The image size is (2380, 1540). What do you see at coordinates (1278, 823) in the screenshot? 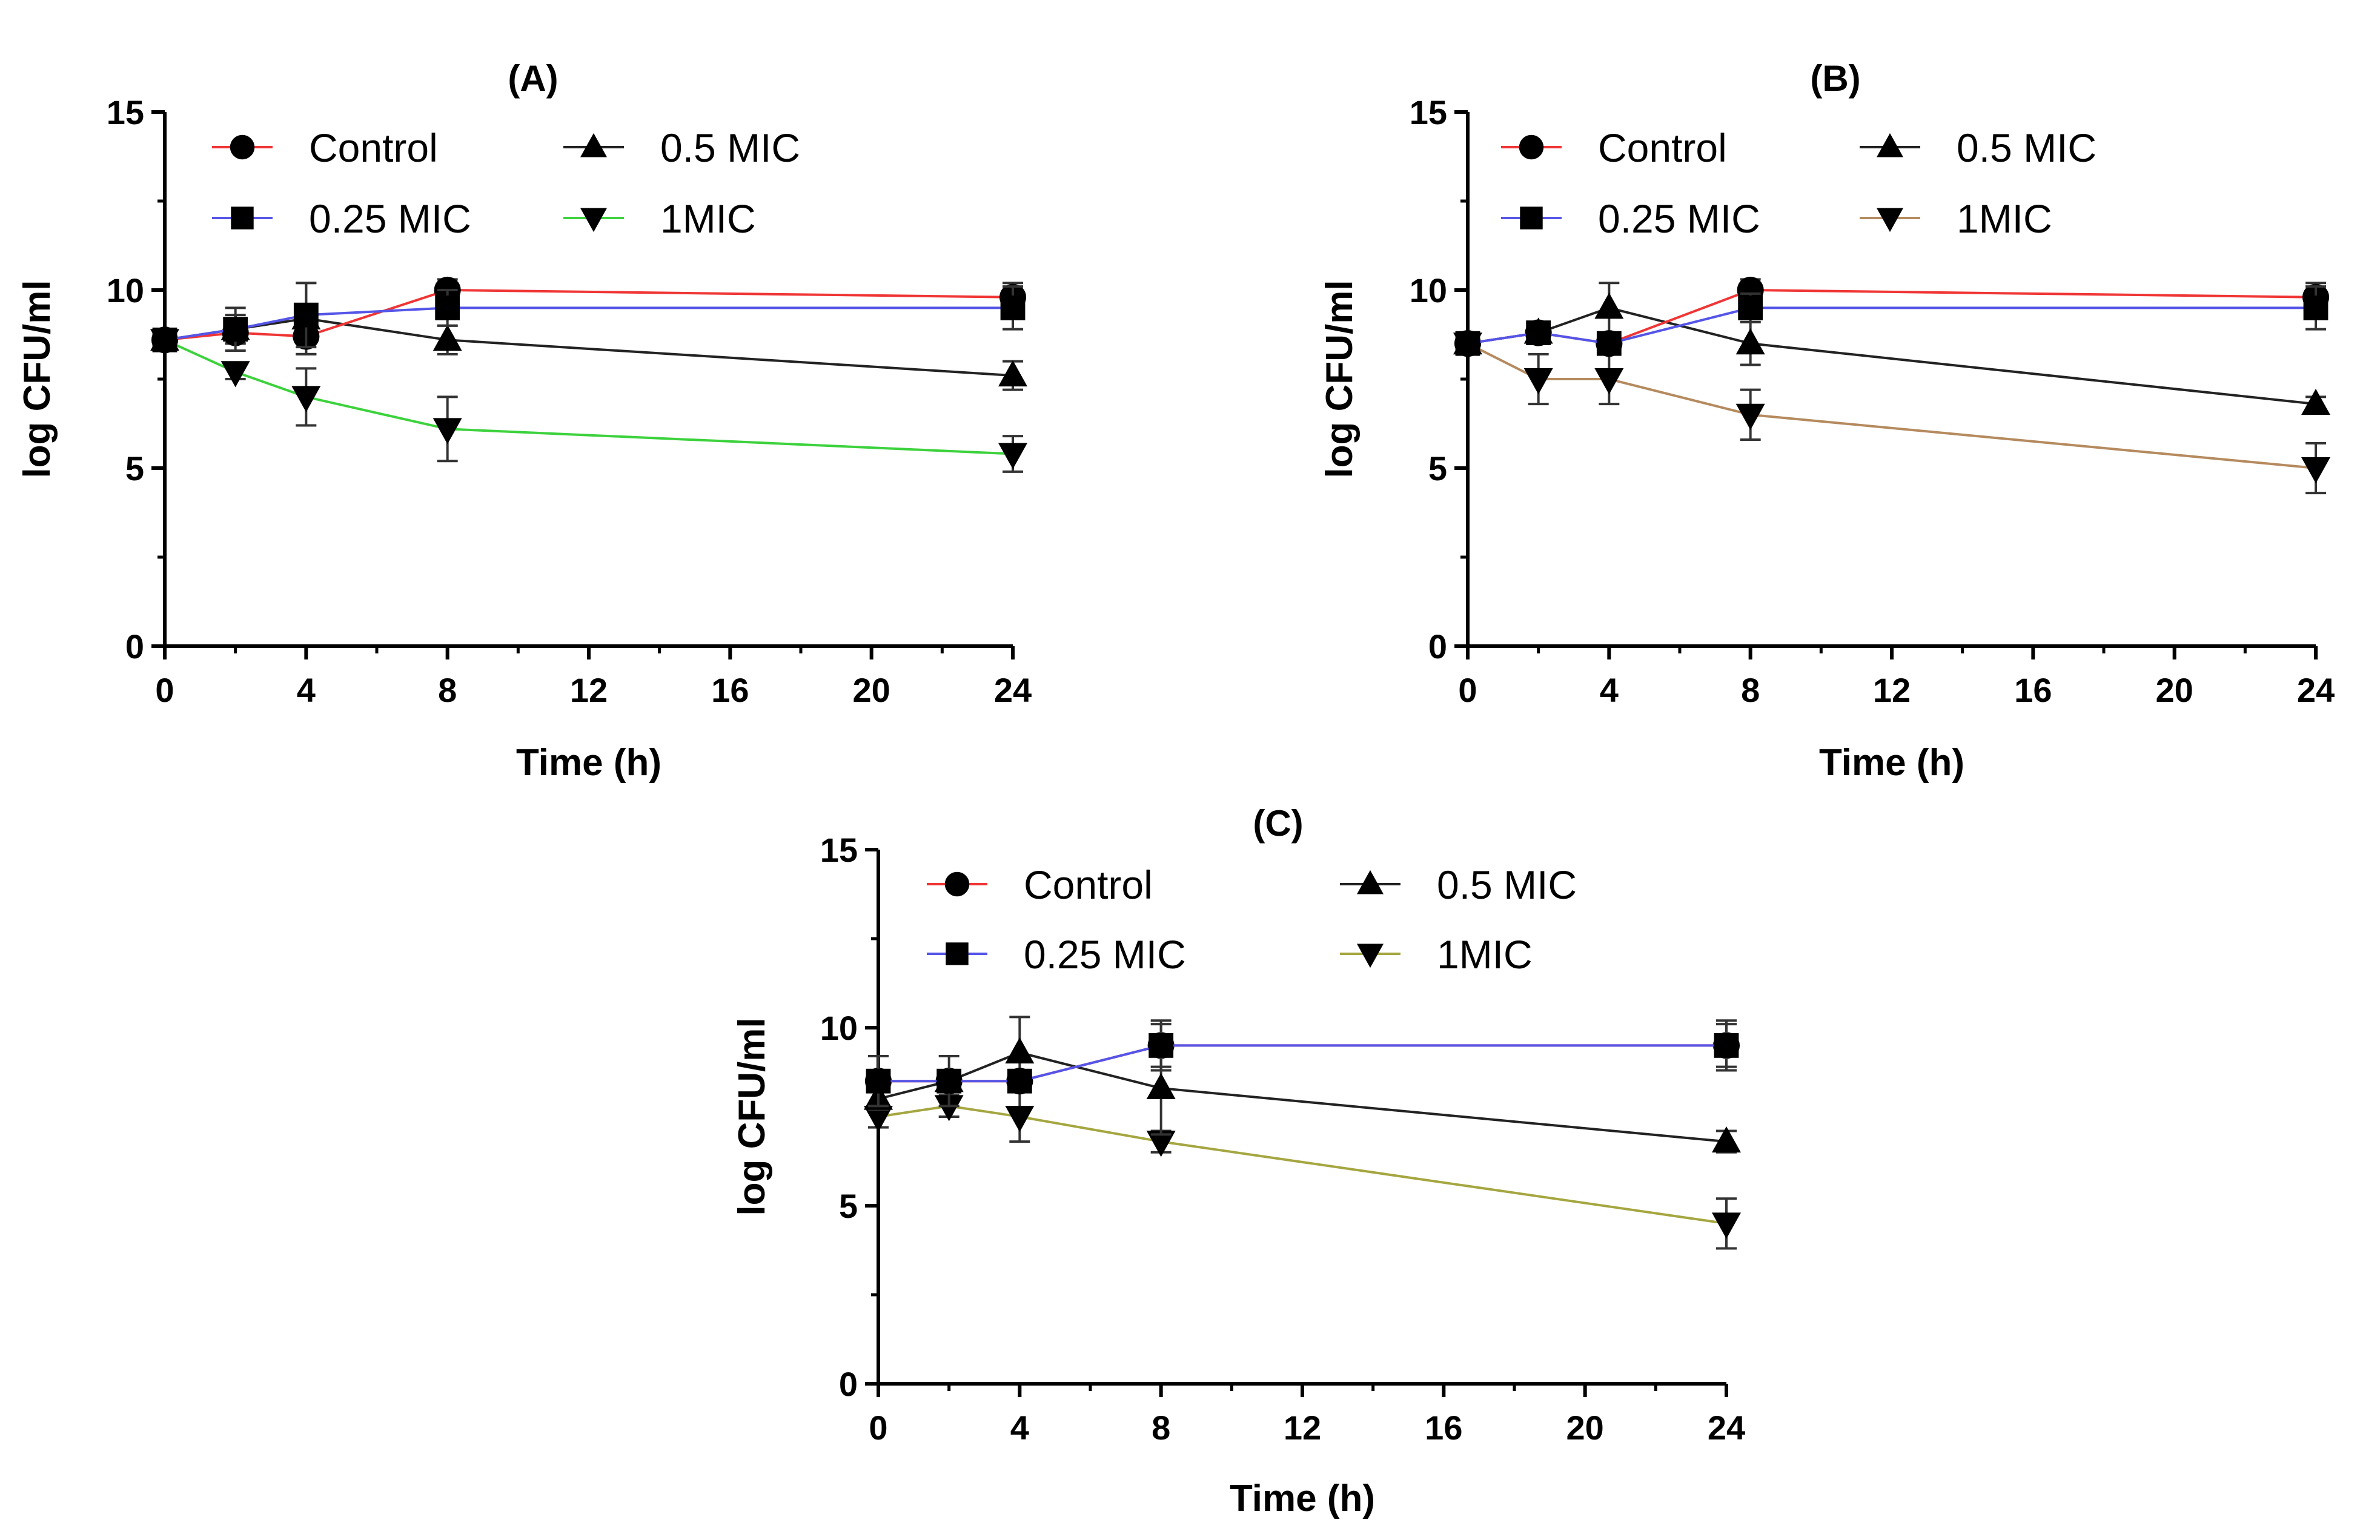
I see `panel-label: (C)` at bounding box center [1278, 823].